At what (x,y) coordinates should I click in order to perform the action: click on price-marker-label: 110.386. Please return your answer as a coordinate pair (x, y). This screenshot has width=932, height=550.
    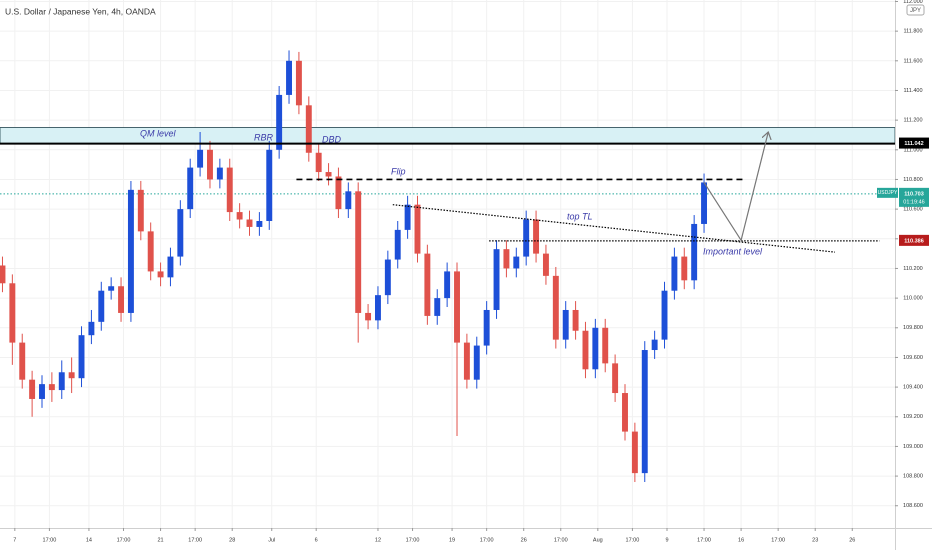
    Looking at the image, I should click on (914, 241).